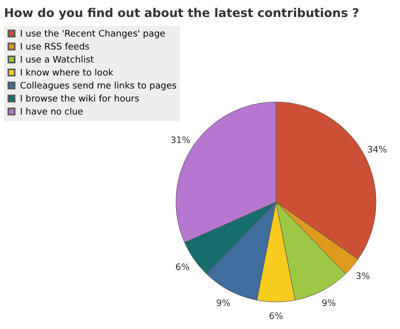  What do you see at coordinates (377, 150) in the screenshot?
I see `data-label: 34%` at bounding box center [377, 150].